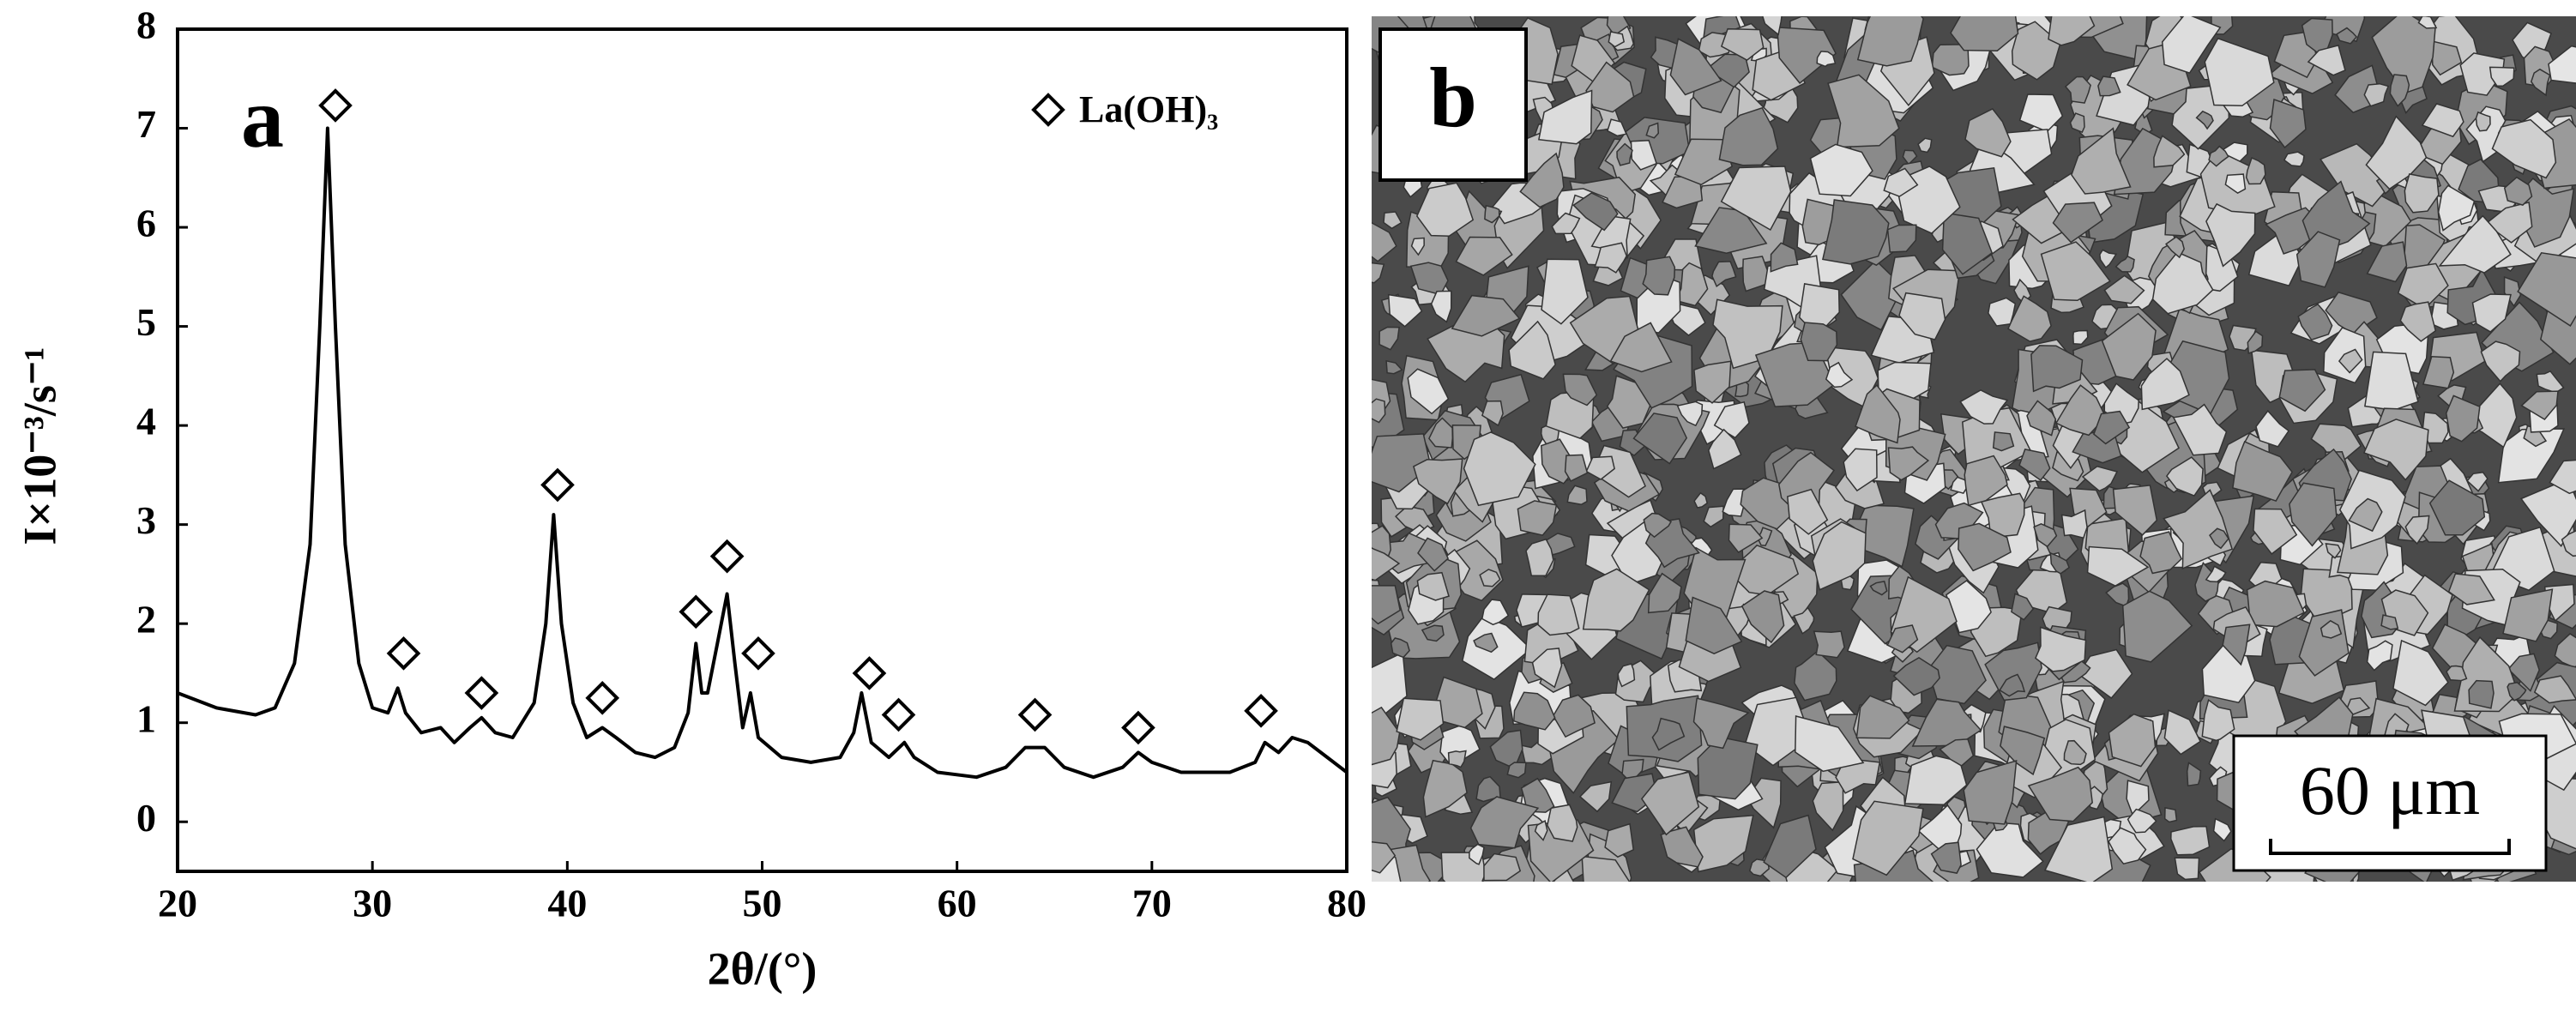 The height and width of the screenshot is (1018, 2576). Describe the element at coordinates (146, 124) in the screenshot. I see `y-tick-label: 7` at that location.